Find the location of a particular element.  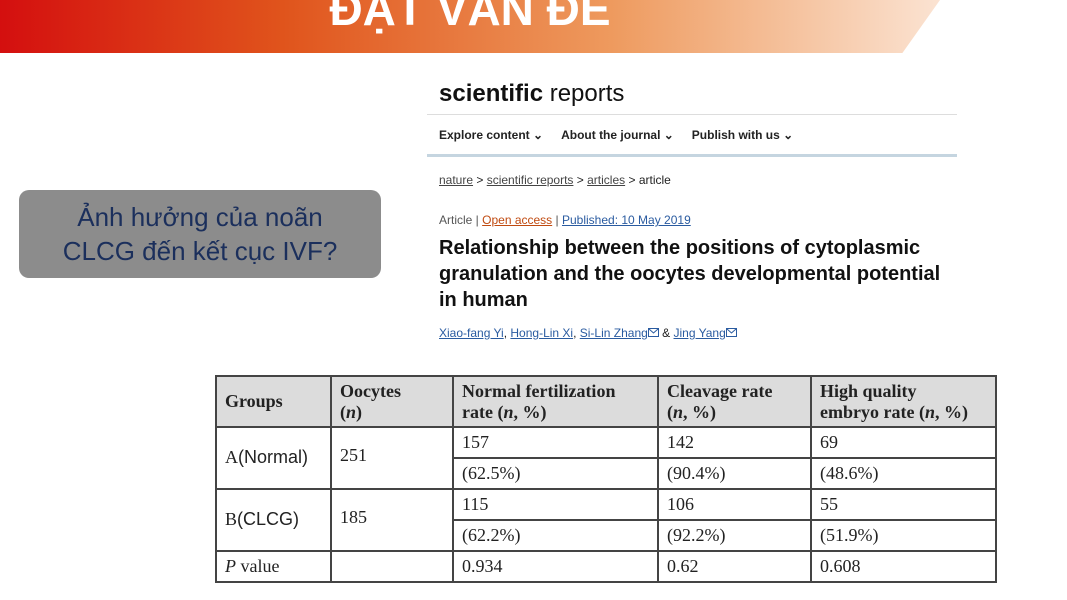

rate-cell: (62.5%) is located at coordinates (555, 473).